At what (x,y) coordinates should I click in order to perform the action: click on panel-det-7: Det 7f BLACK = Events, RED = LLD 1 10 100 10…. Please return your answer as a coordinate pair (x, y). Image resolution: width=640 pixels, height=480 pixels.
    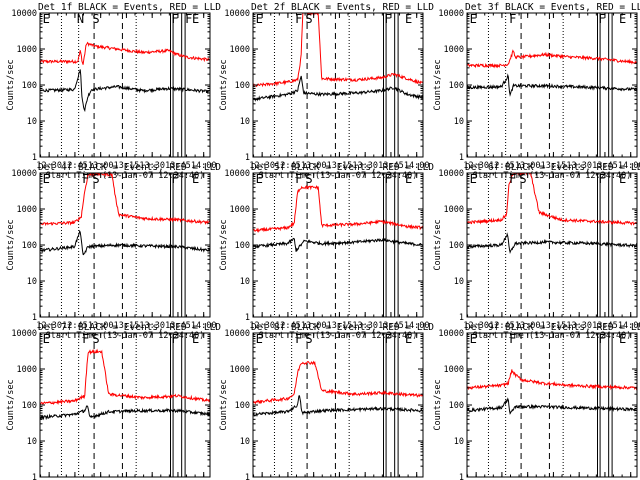
    Looking at the image, I should click on (113, 401).